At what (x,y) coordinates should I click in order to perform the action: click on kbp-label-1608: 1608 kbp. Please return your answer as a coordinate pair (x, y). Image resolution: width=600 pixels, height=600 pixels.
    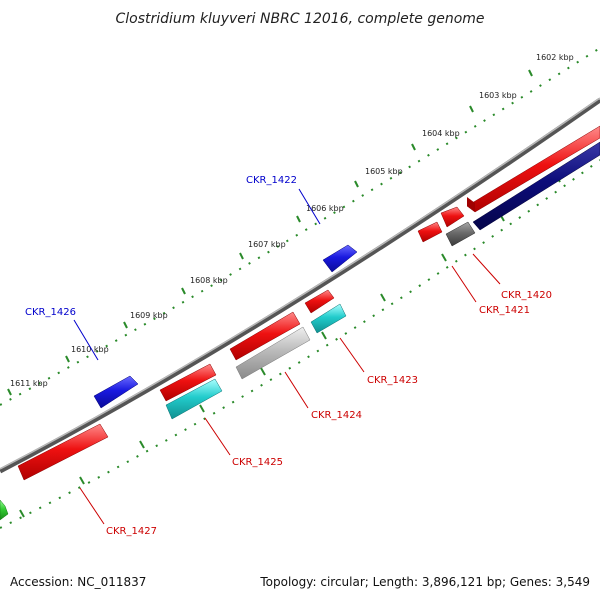
    Looking at the image, I should click on (209, 280).